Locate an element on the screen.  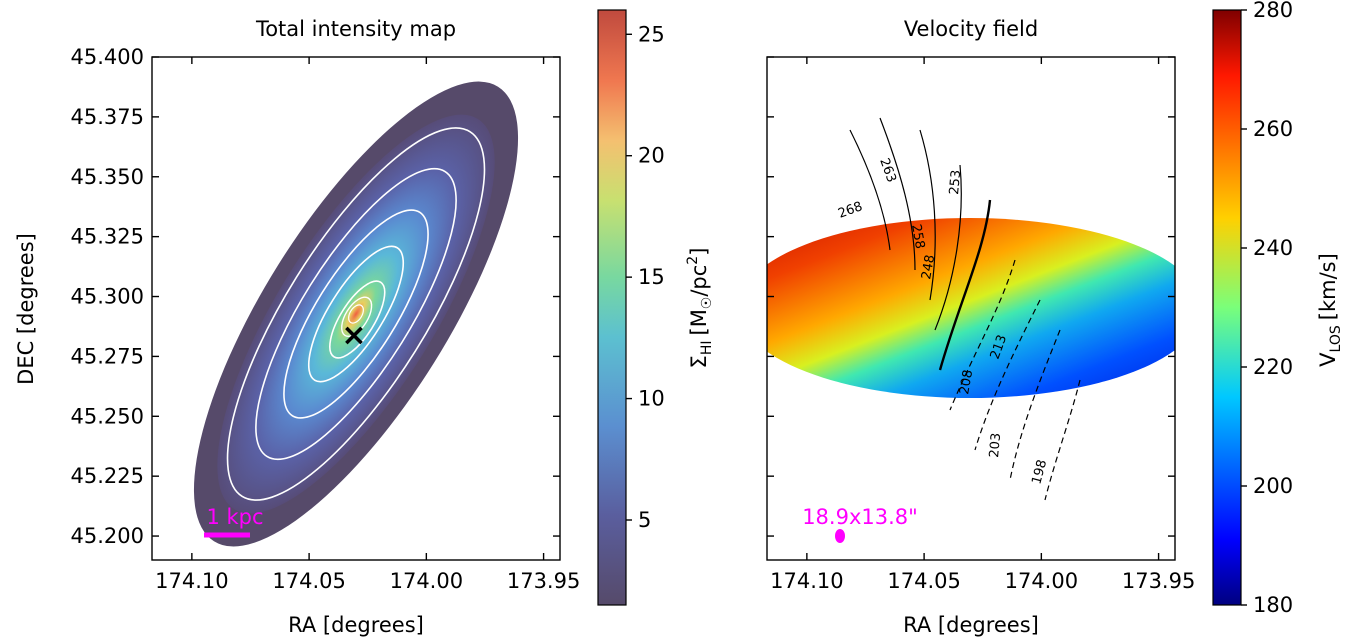
scale-bar-label: 1 kpc is located at coordinates (234, 517).